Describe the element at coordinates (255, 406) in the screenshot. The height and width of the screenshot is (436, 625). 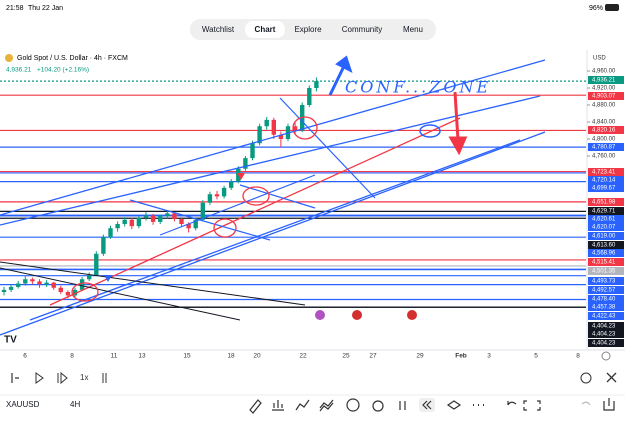
I see `draw-tool` at that location.